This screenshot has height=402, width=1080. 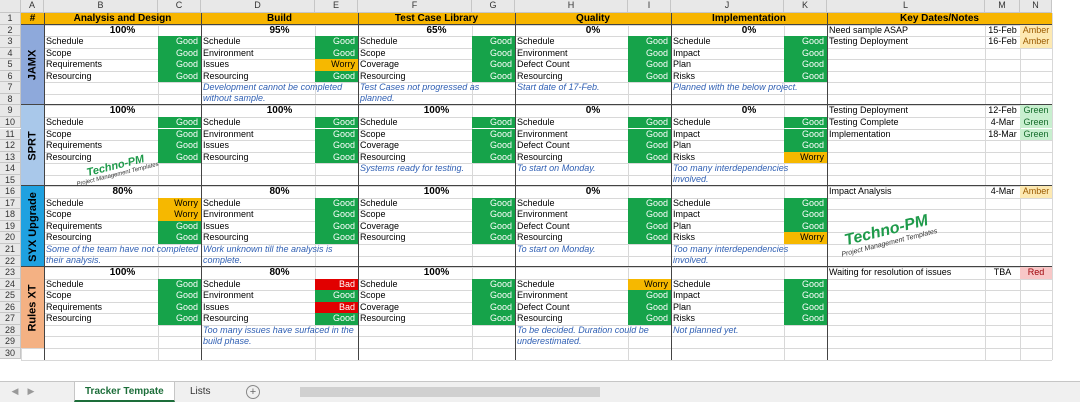 I want to click on column-header-c: C, so click(x=179, y=6).